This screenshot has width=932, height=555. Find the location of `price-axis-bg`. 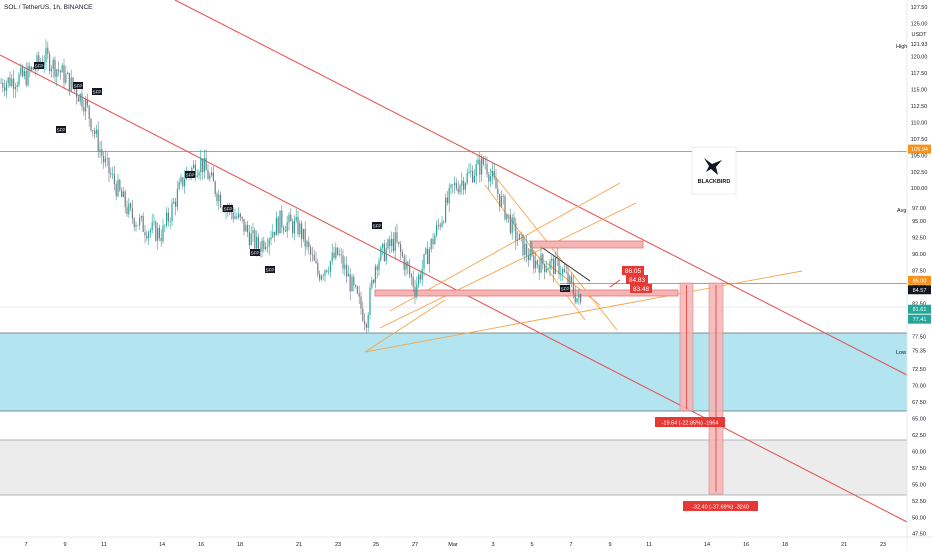

price-axis-bg is located at coordinates (919, 275).